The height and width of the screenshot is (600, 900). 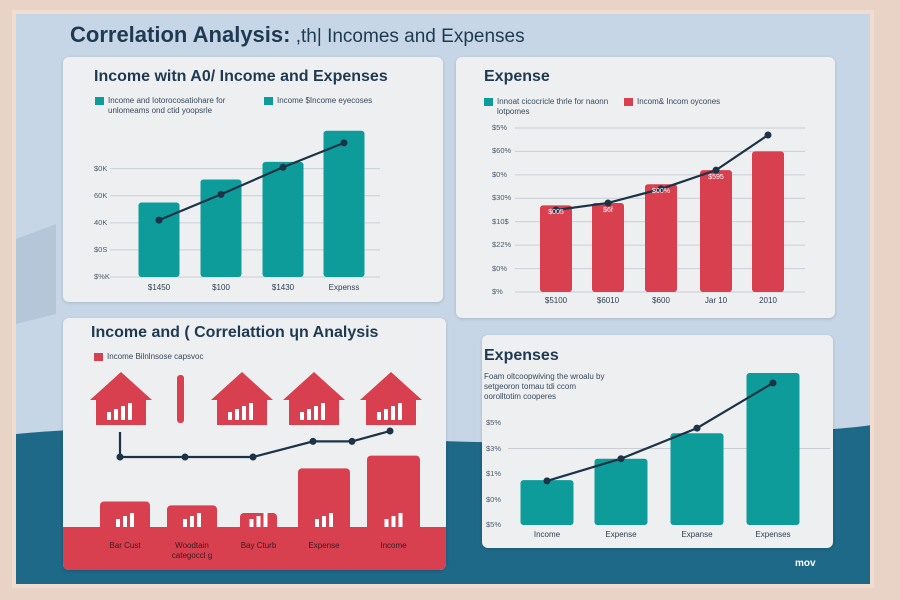 What do you see at coordinates (344, 287) in the screenshot?
I see `x-tick-label: Expenss` at bounding box center [344, 287].